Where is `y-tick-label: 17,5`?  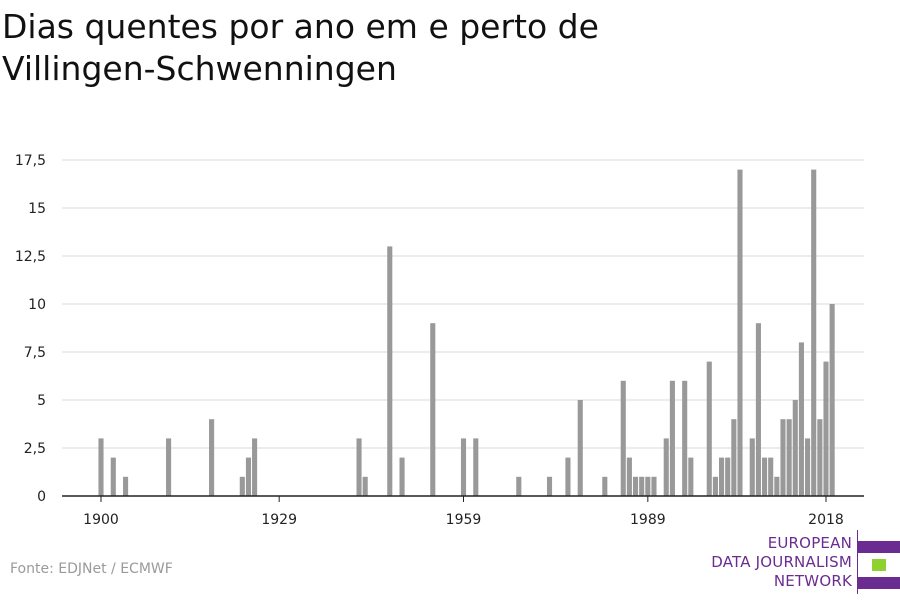 y-tick-label: 17,5 is located at coordinates (30, 161).